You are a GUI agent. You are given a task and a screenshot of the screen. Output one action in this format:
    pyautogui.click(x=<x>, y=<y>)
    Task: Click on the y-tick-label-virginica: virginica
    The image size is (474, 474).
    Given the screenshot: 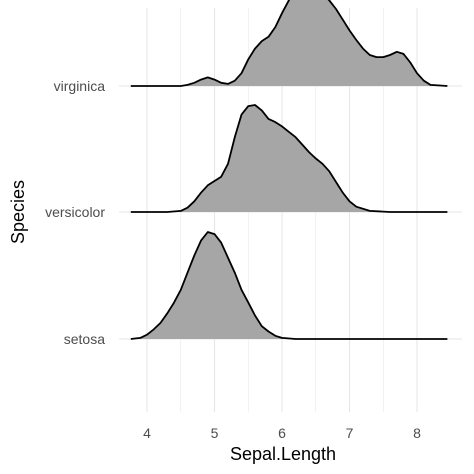 What is the action you would take?
    pyautogui.click(x=80, y=86)
    